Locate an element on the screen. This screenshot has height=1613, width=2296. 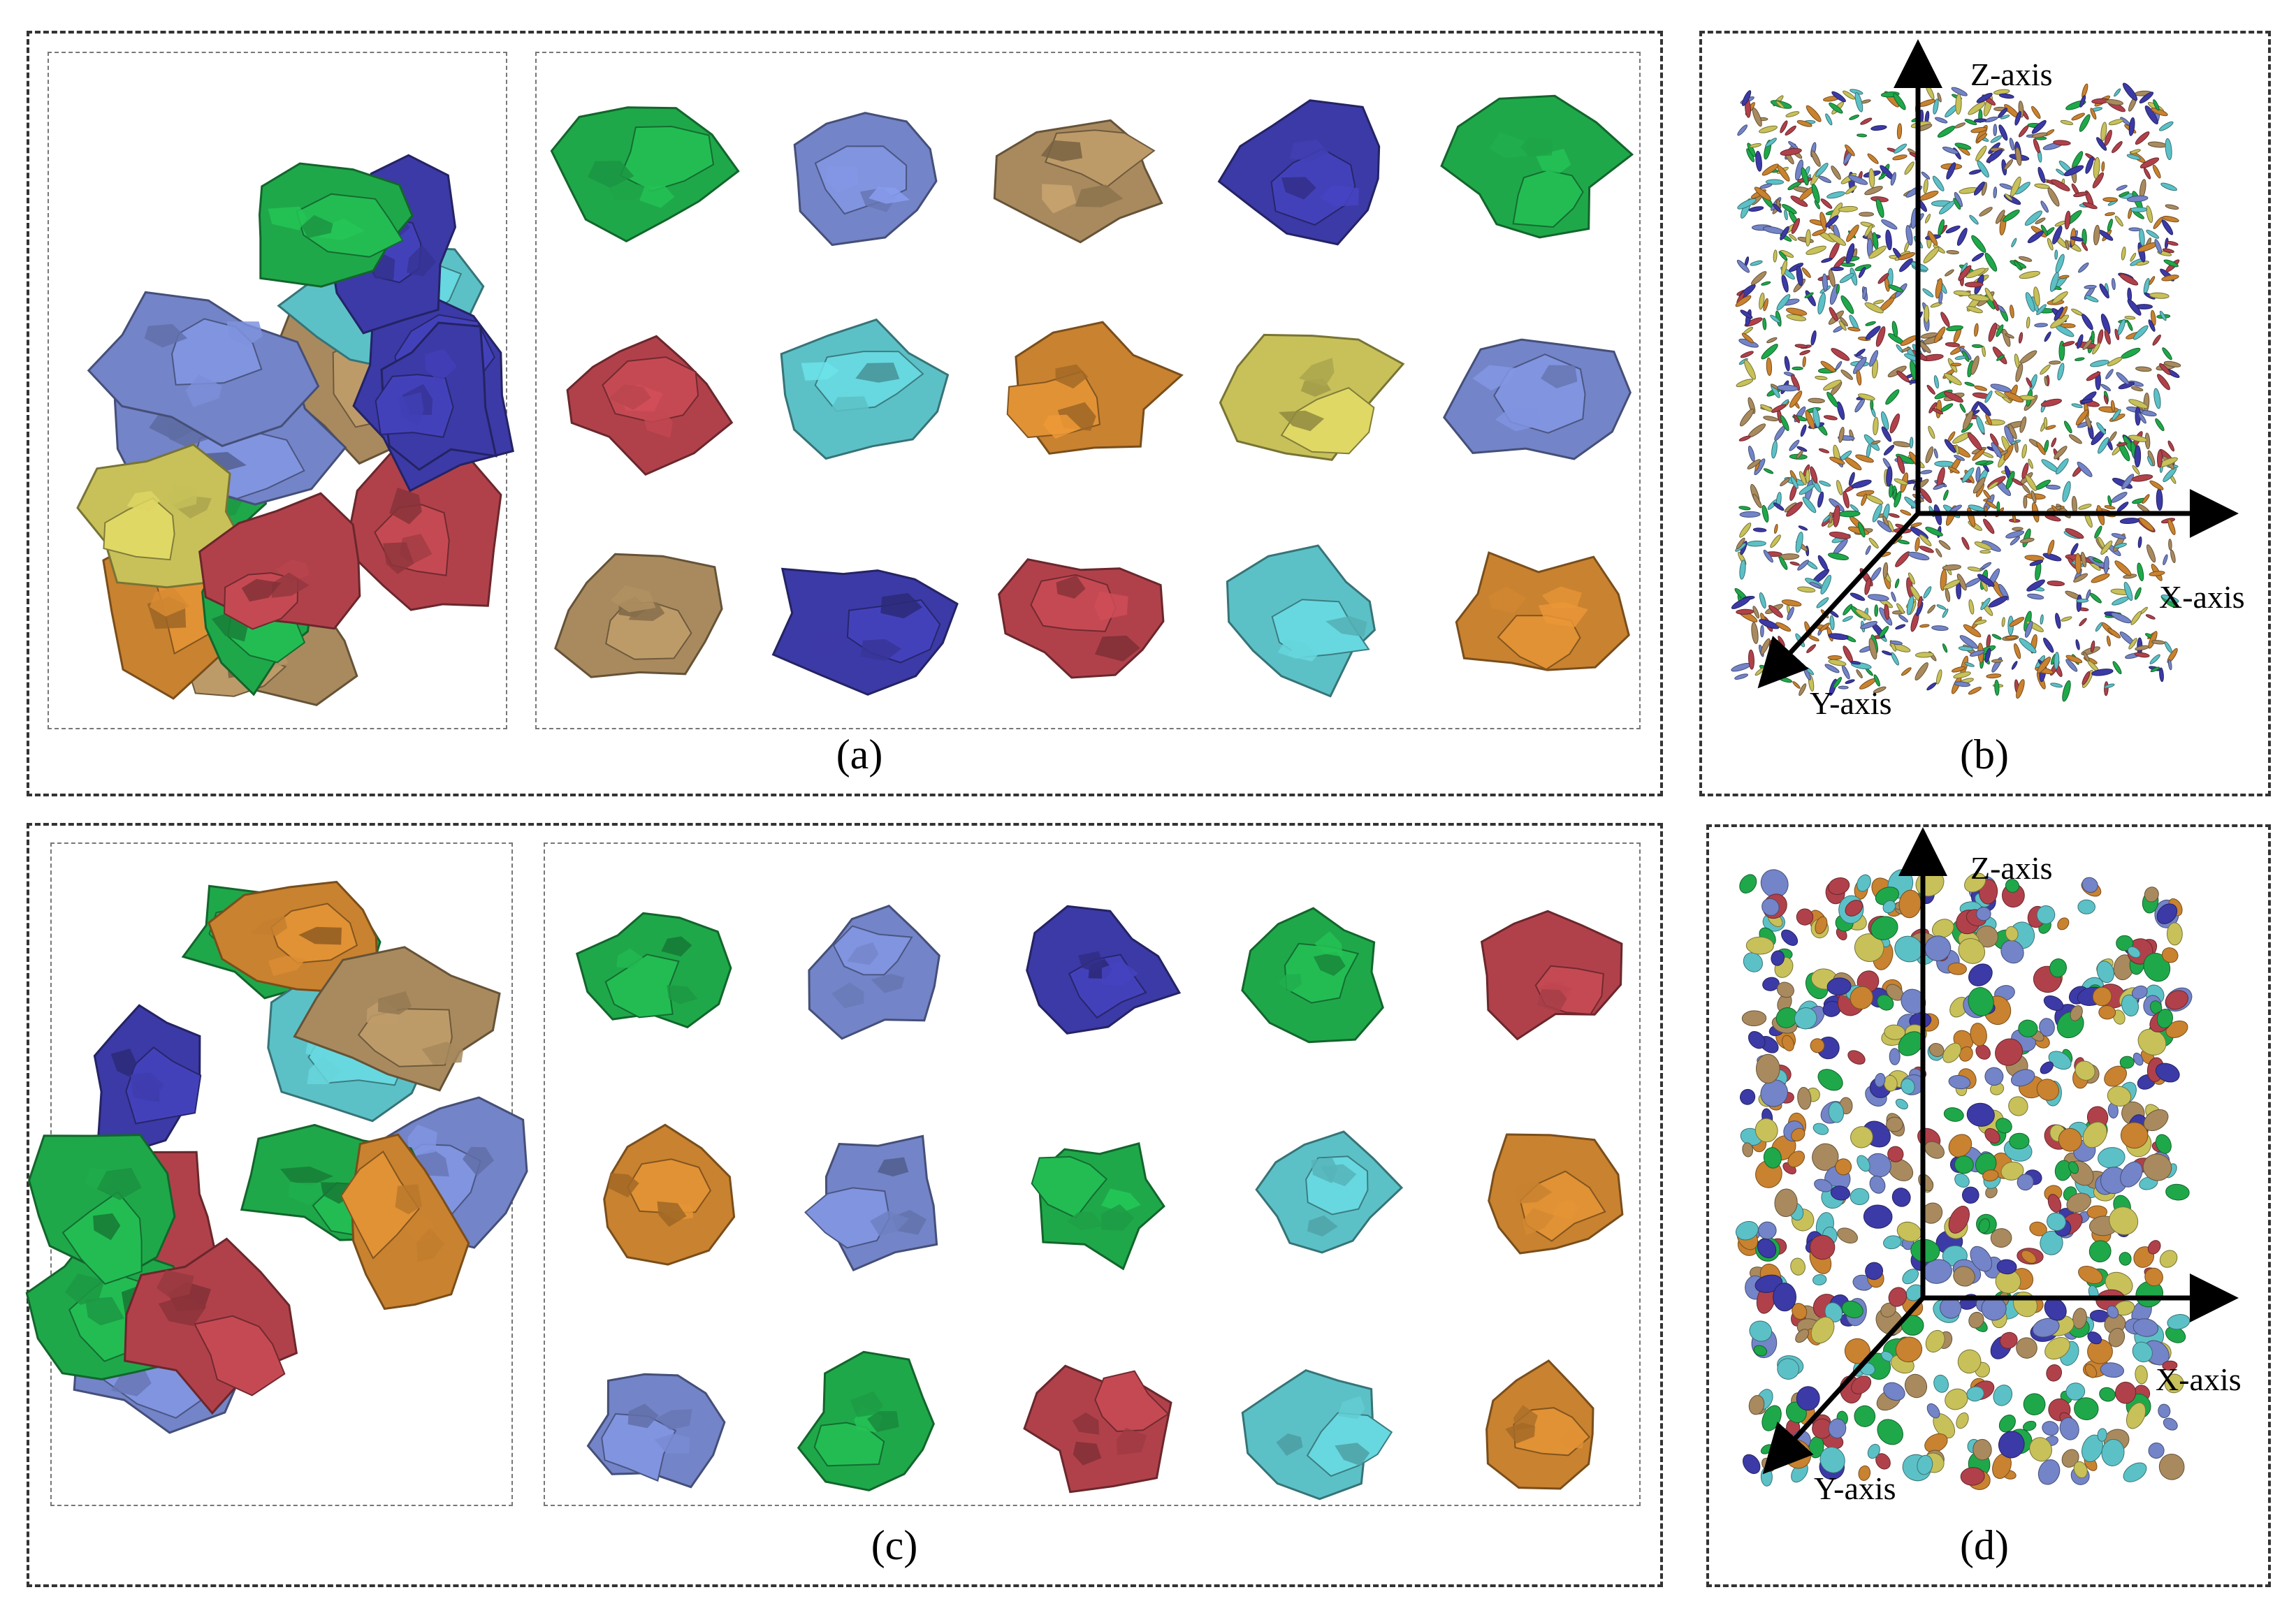
cluster-c-particle is located at coordinates (147, 1077).